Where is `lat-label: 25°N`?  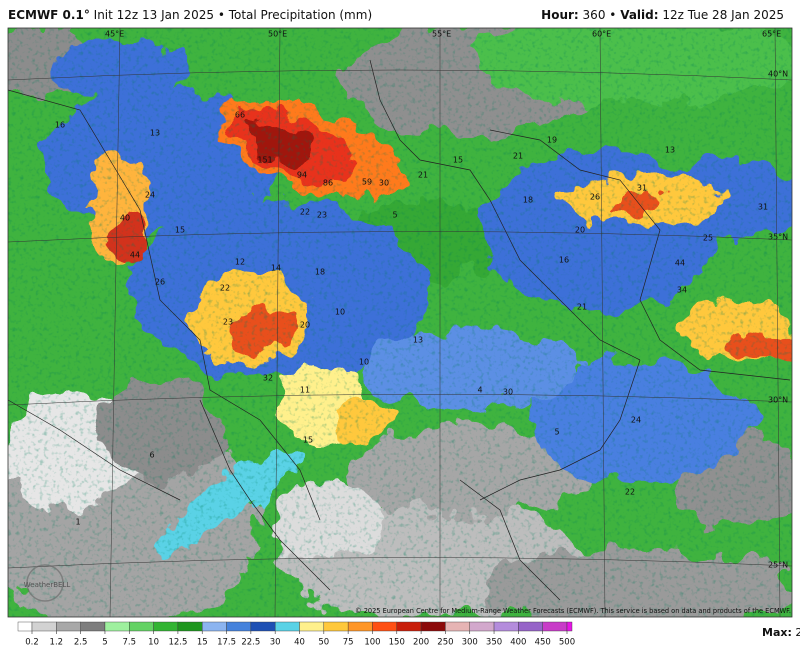 lat-label: 25°N is located at coordinates (778, 565).